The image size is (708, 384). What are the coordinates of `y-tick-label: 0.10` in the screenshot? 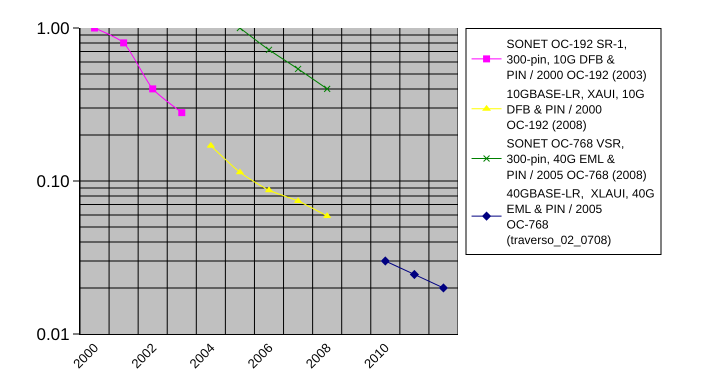 It's located at (53, 181).